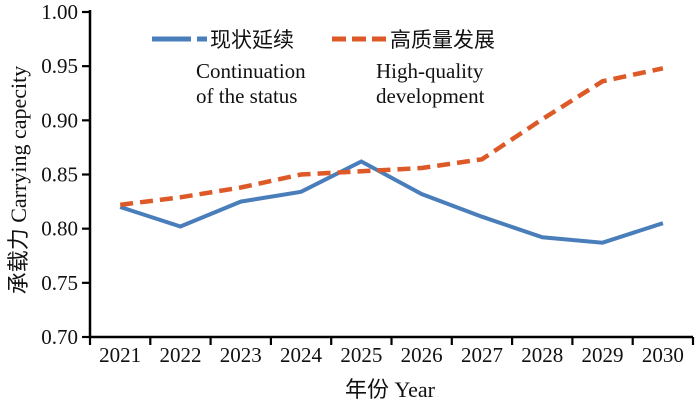 This screenshot has height=411, width=700. Describe the element at coordinates (59, 337) in the screenshot. I see `y-axis-tick-label: 0.70` at that location.